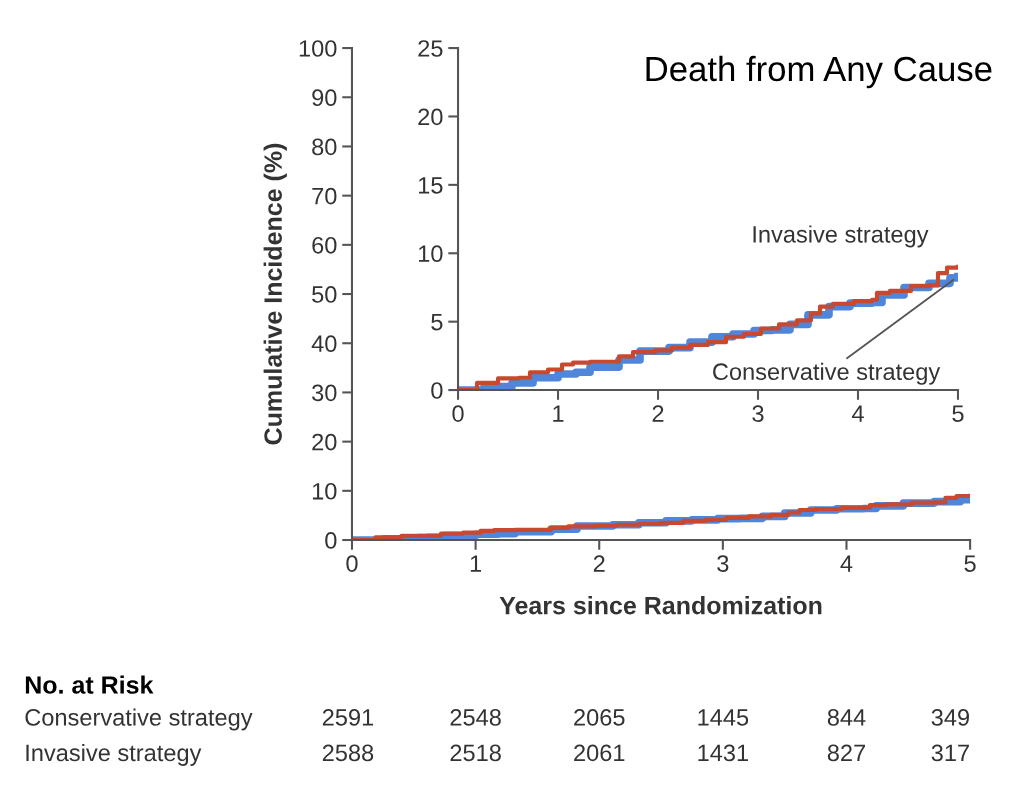  What do you see at coordinates (723, 717) in the screenshot?
I see `text: 1445` at bounding box center [723, 717].